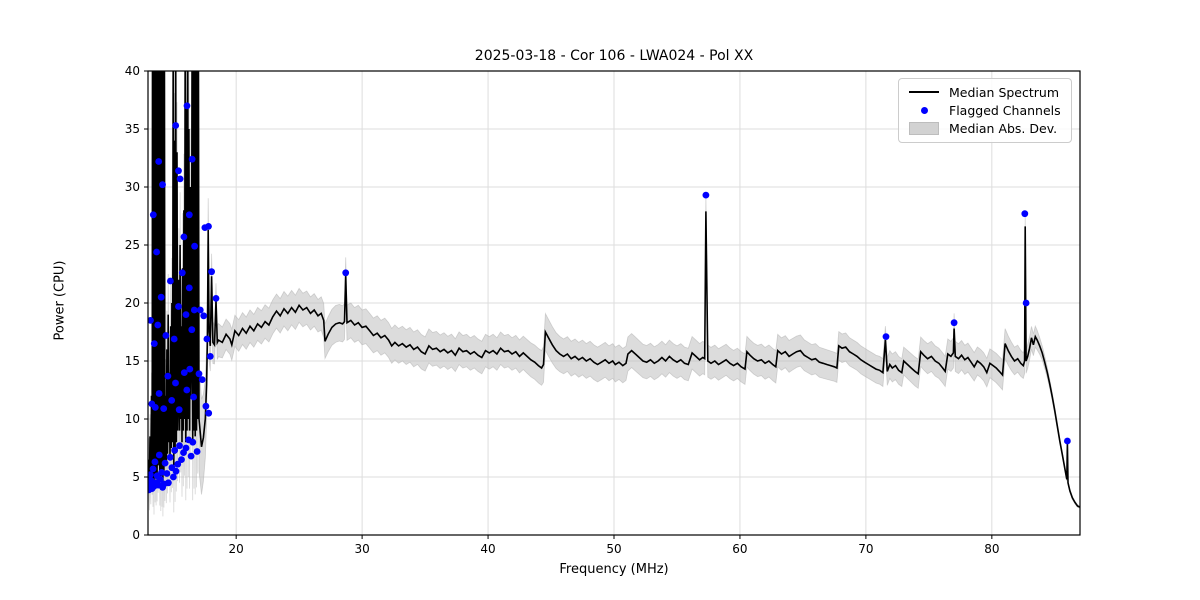 The width and height of the screenshot is (1200, 600). I want to click on y-tick-label: 30, so click(132, 187).